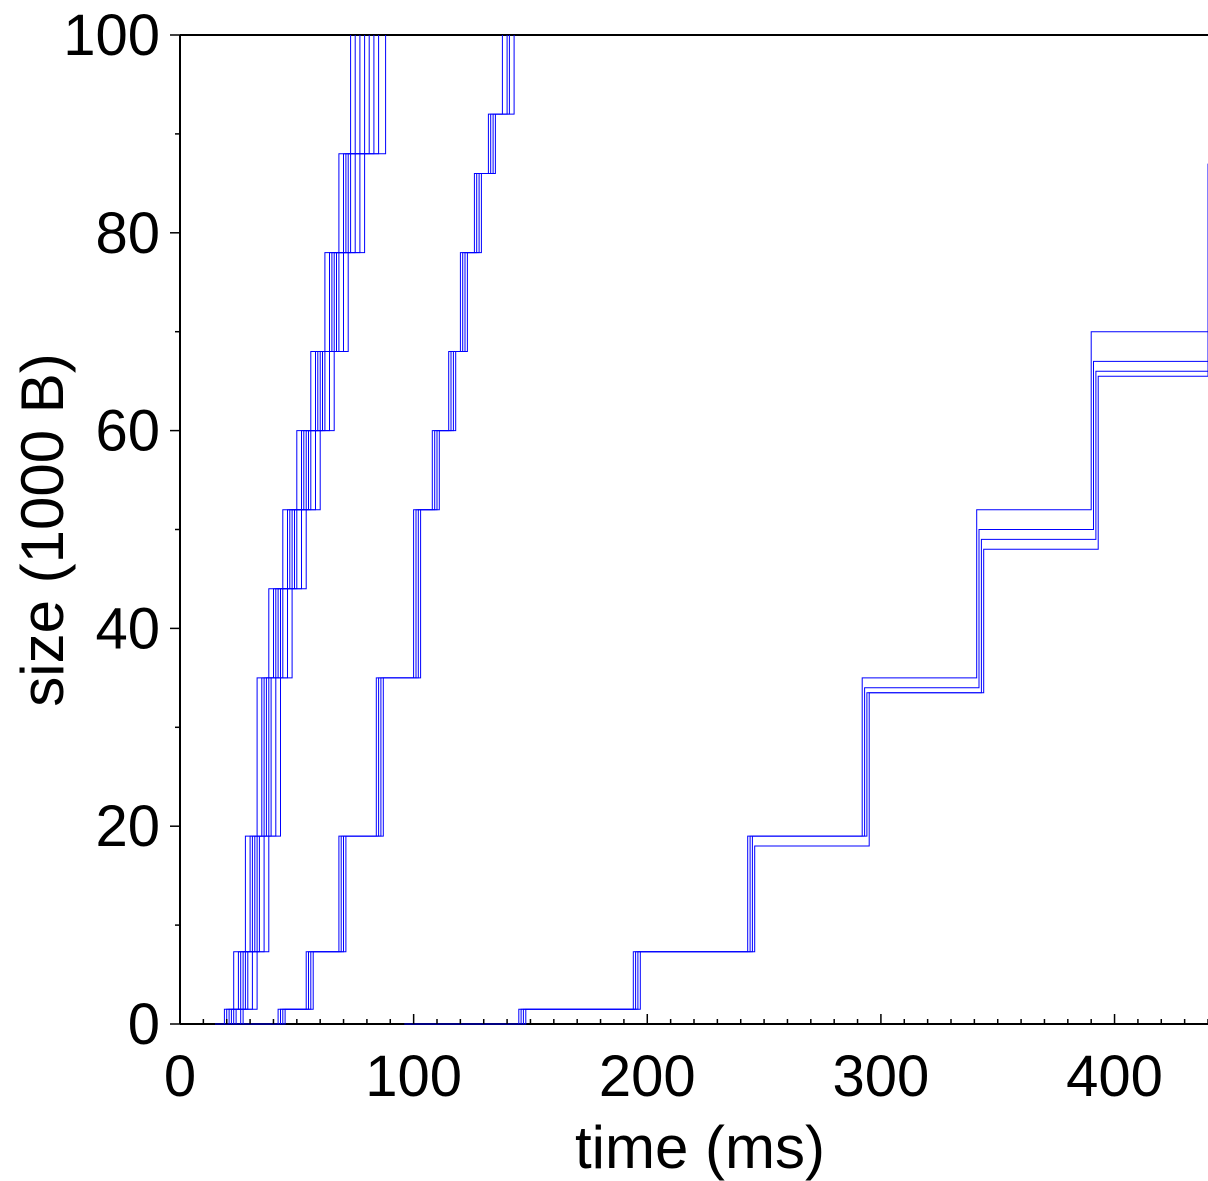 This screenshot has width=1208, height=1181. What do you see at coordinates (42, 530) in the screenshot?
I see `y-axis-title: size (1000 B)` at bounding box center [42, 530].